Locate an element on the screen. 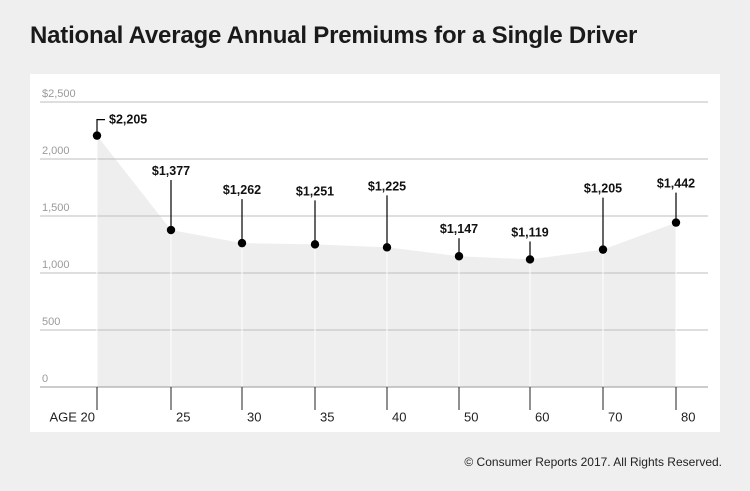 The image size is (750, 491). y-tick-label: 2,000 is located at coordinates (56, 151).